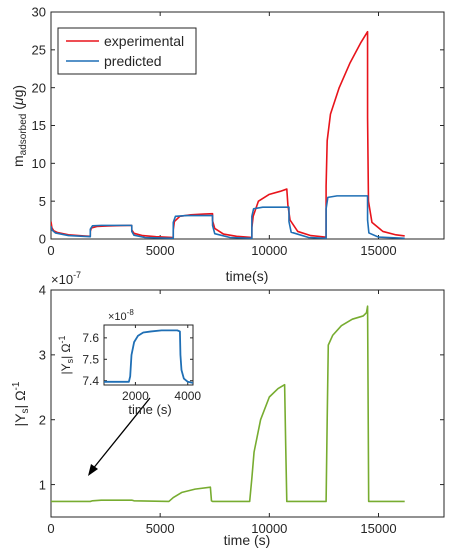 The height and width of the screenshot is (550, 462). What do you see at coordinates (378, 250) in the screenshot?
I see `top-x-tick-label: 15000` at bounding box center [378, 250].